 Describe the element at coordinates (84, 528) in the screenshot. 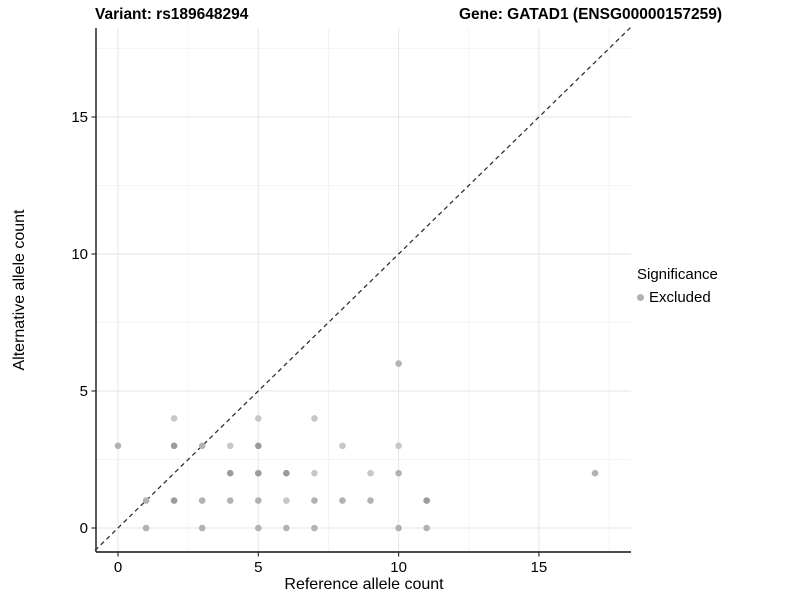

I see `y-tick-label: 0` at that location.